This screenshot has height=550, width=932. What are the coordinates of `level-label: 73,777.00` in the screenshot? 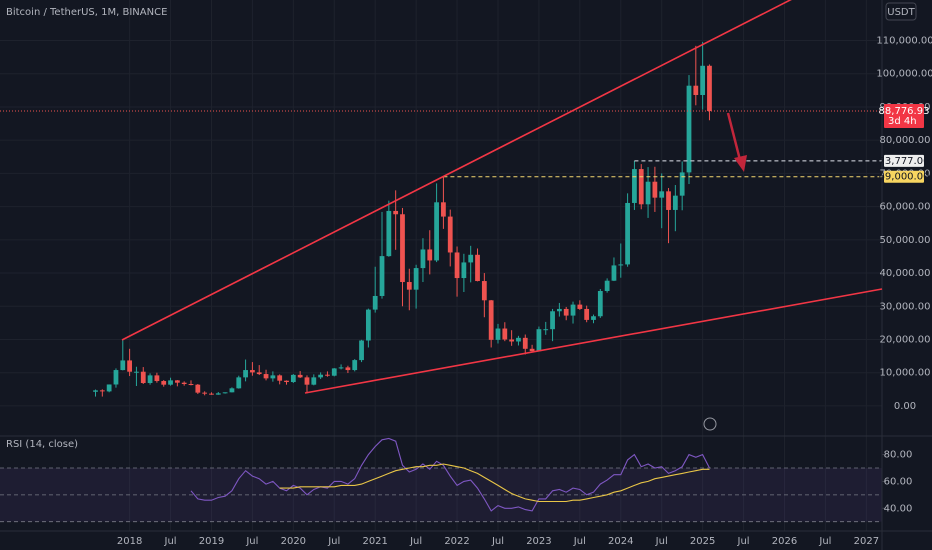 It's located at (904, 161).